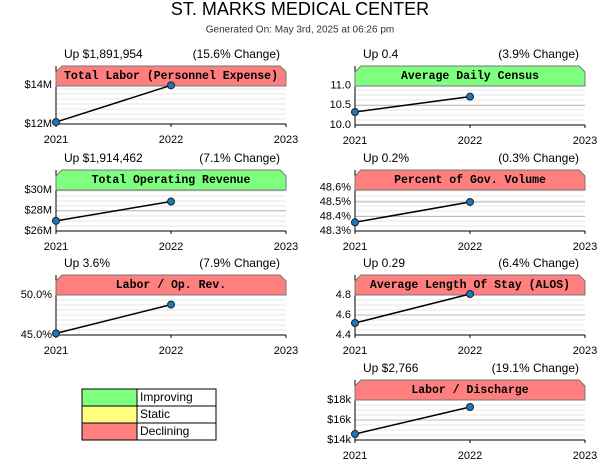 This screenshot has width=600, height=465. I want to click on change: (19.1% Change), so click(535, 368).